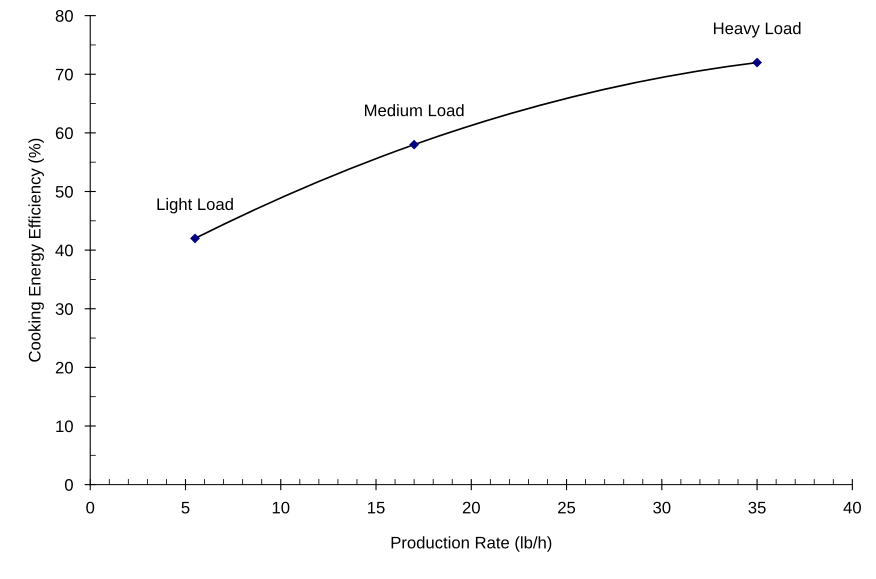 The width and height of the screenshot is (876, 579). Describe the element at coordinates (64, 16) in the screenshot. I see `y-tick-label: 80` at that location.